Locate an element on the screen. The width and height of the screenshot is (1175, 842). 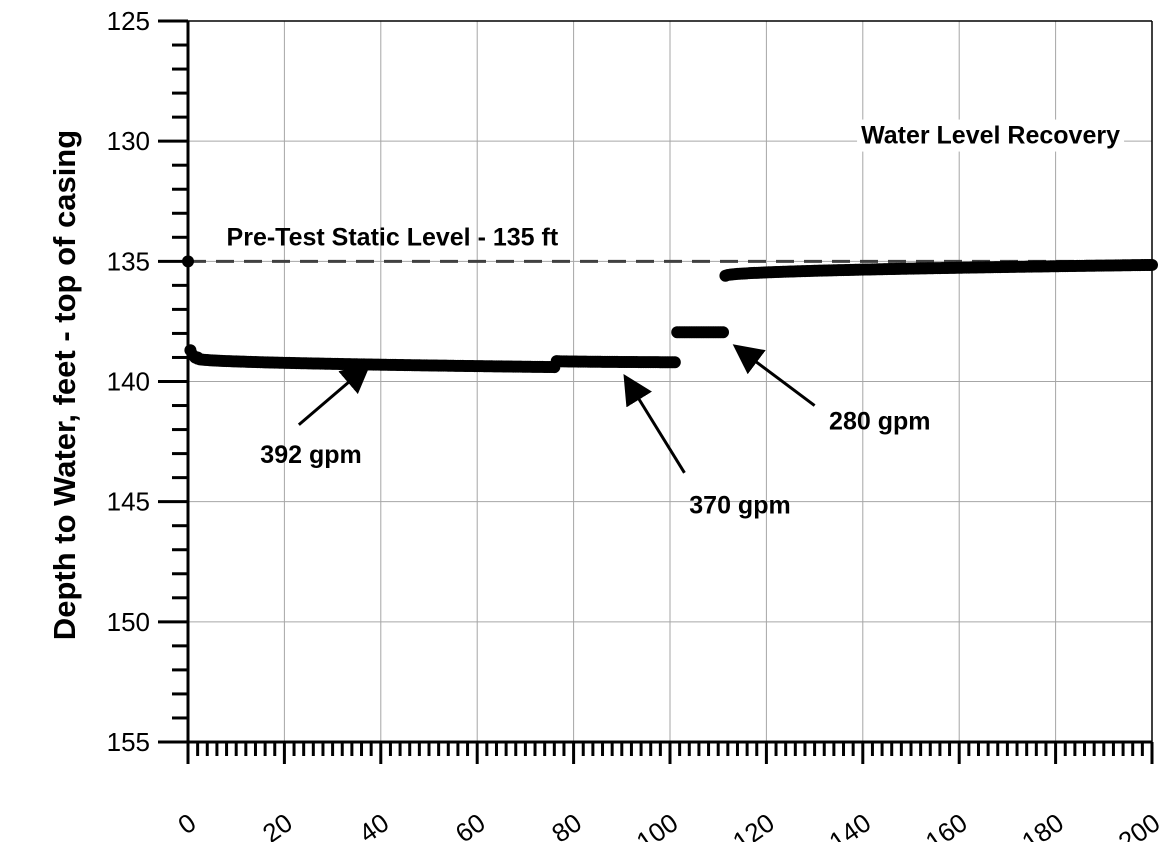
y-tick-label: 130 is located at coordinates (128, 141).